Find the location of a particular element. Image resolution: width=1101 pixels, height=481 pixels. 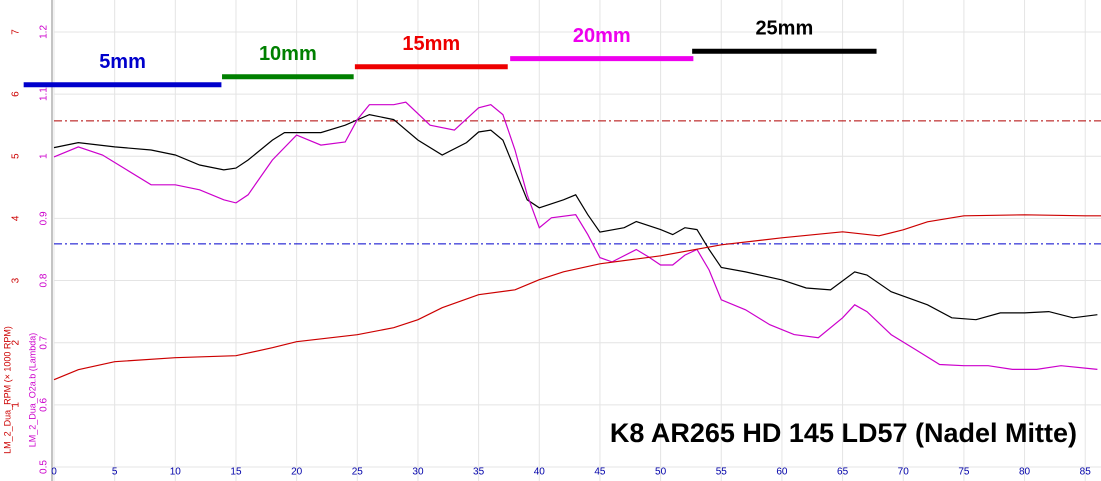

annotation-label: 5mm is located at coordinates (122, 62).